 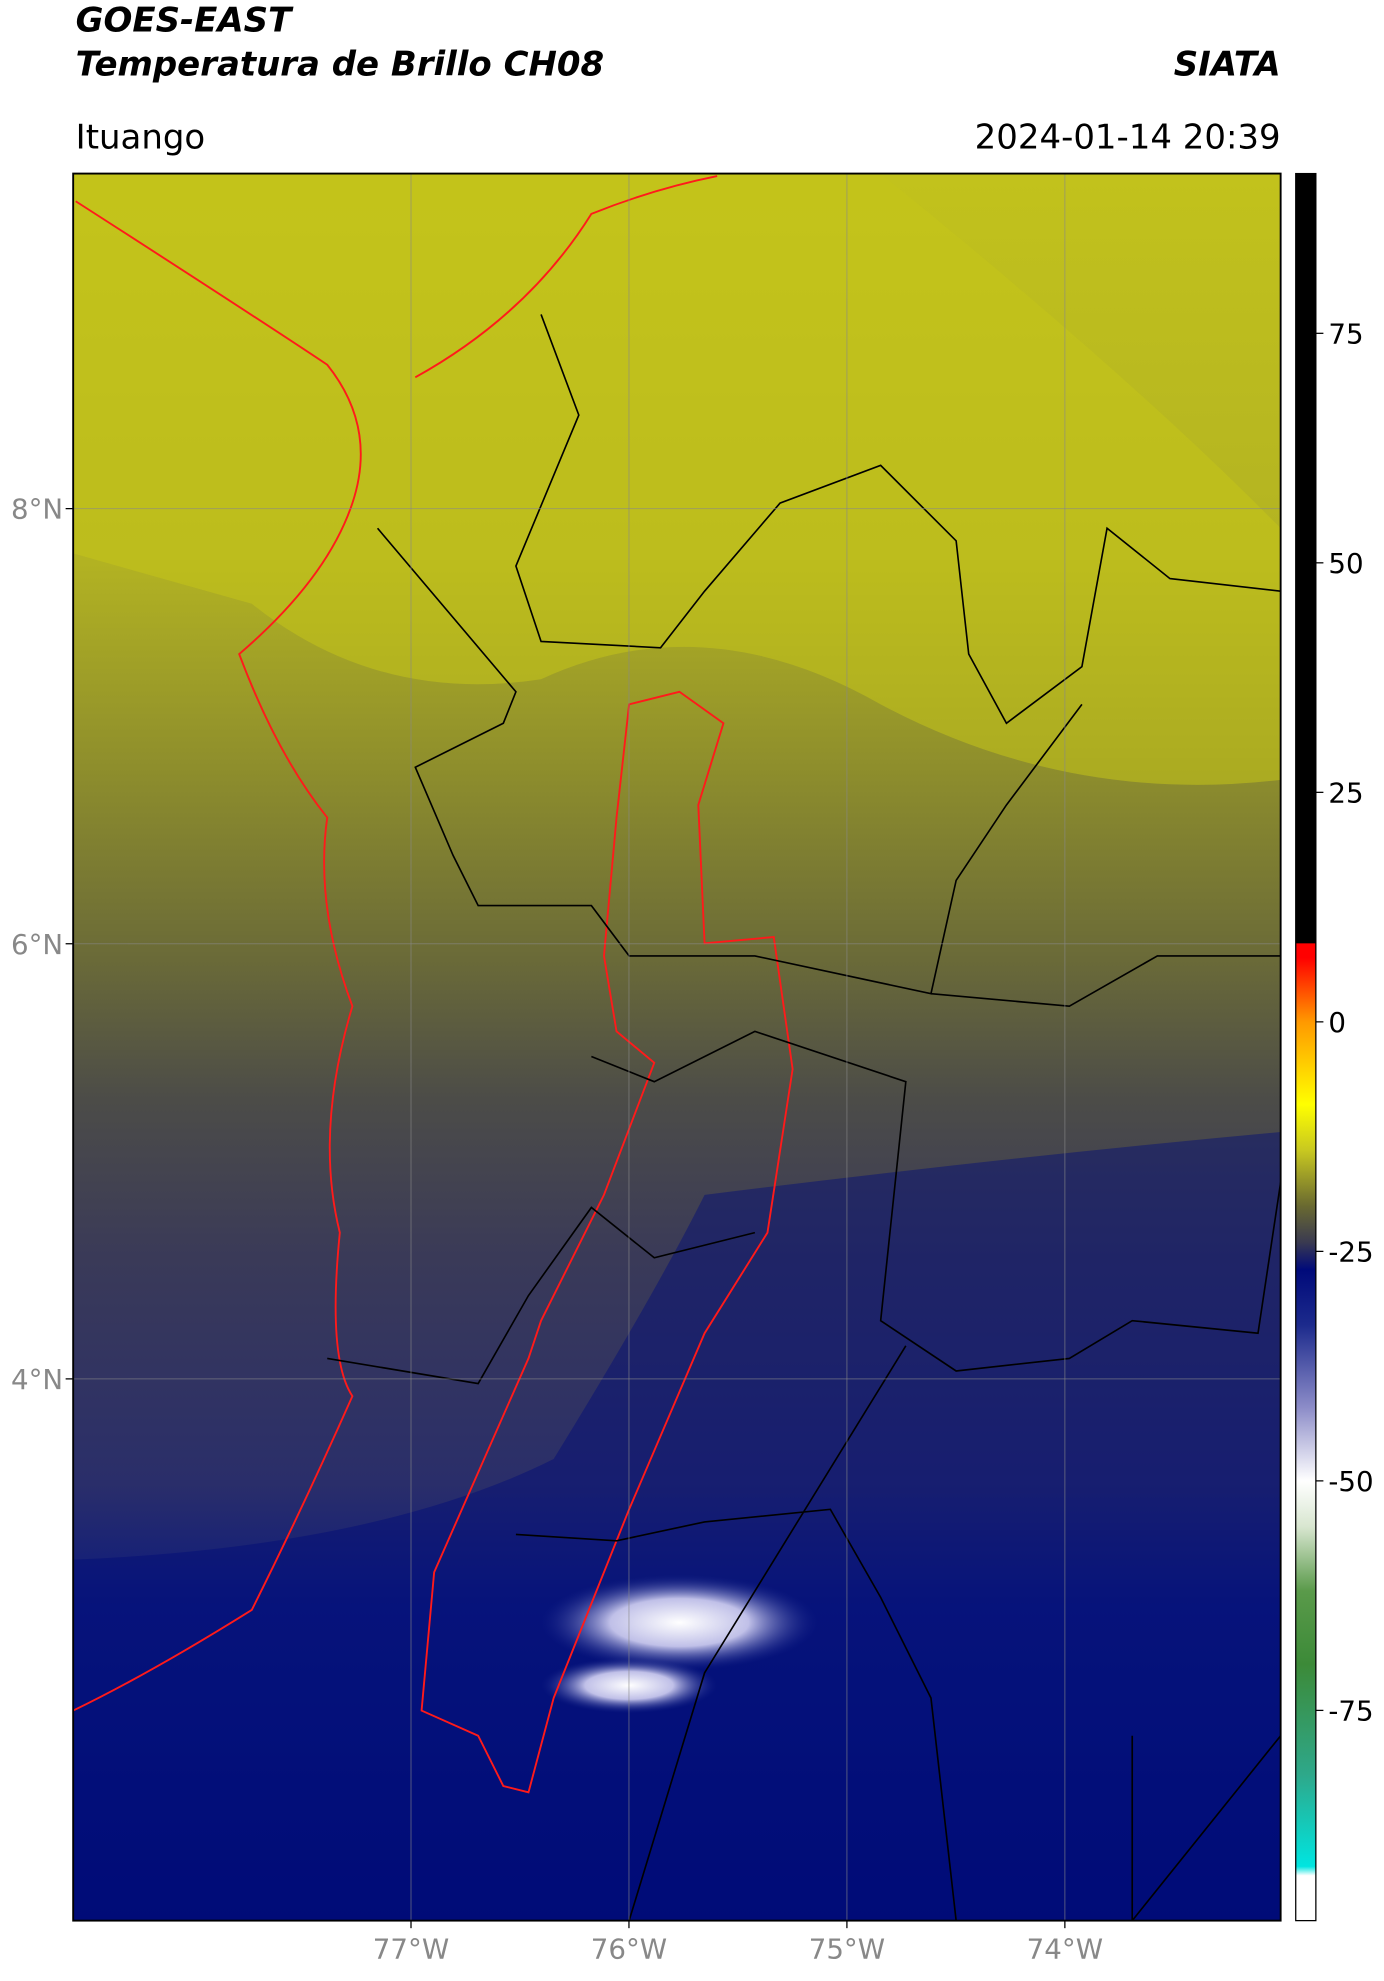 I want to click on y-tick-label: 8°N, so click(x=37, y=509).